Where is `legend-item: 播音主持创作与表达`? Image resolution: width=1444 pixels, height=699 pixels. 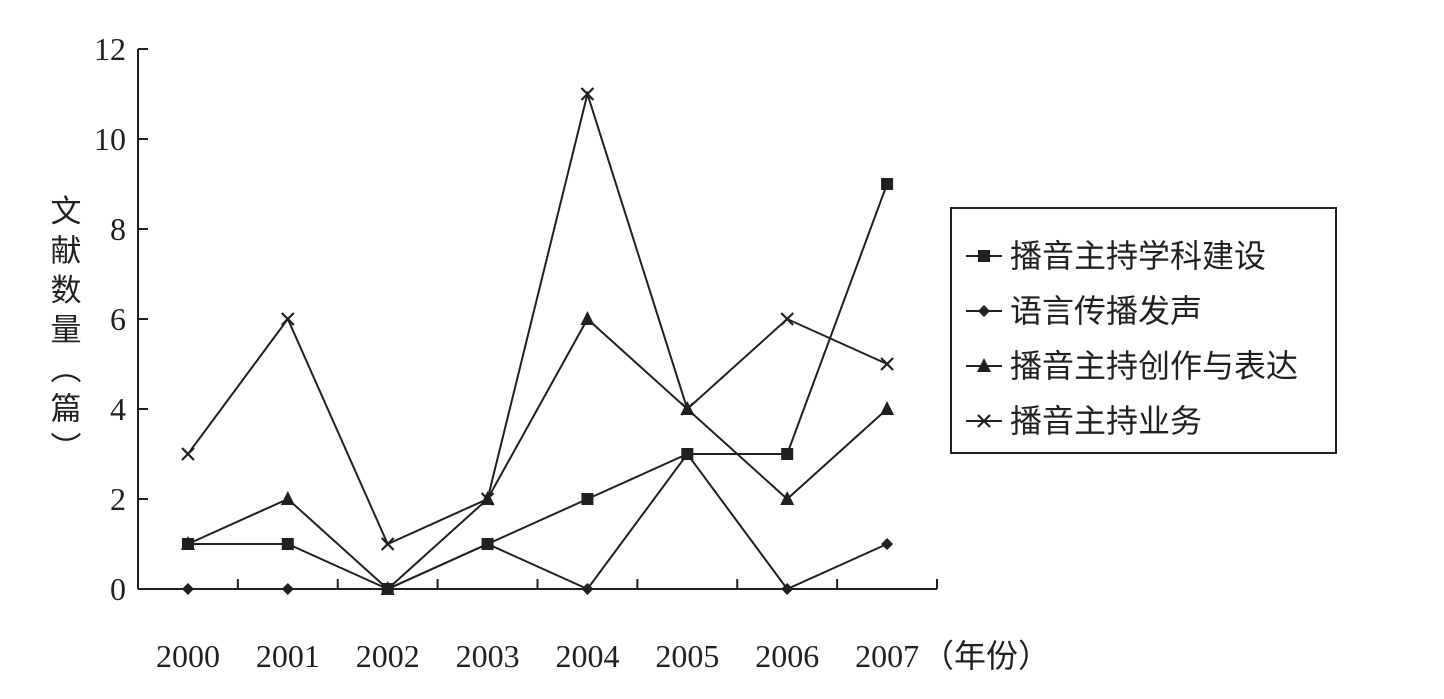 legend-item: 播音主持创作与表达 is located at coordinates (1132, 366).